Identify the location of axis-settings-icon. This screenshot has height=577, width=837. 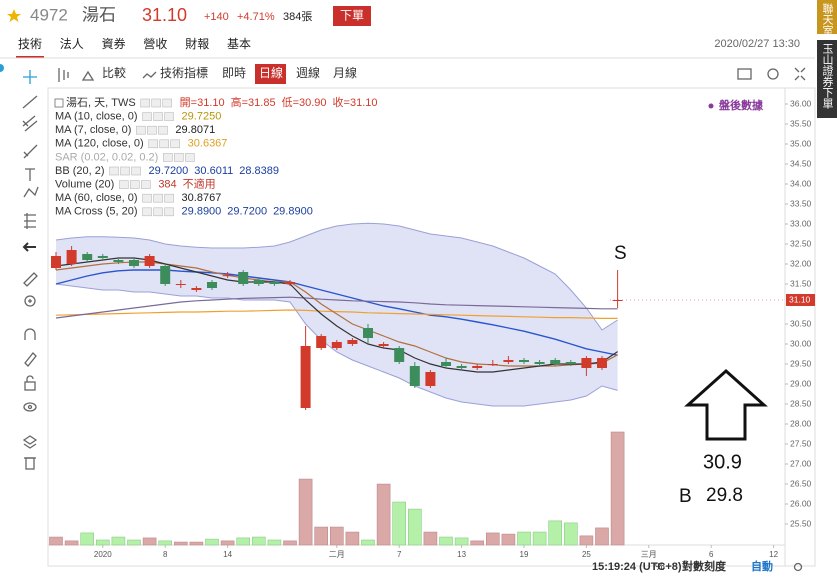
(798, 567).